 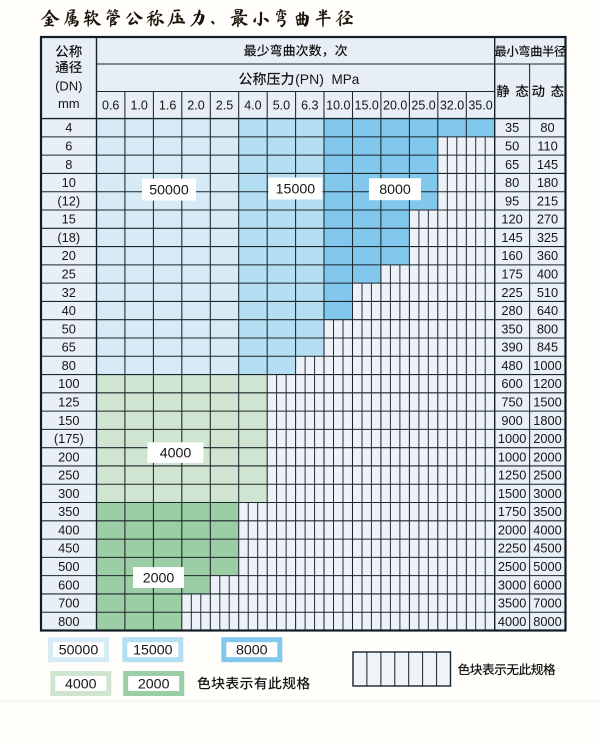 I want to click on svg-text: 4.0, so click(x=252, y=106).